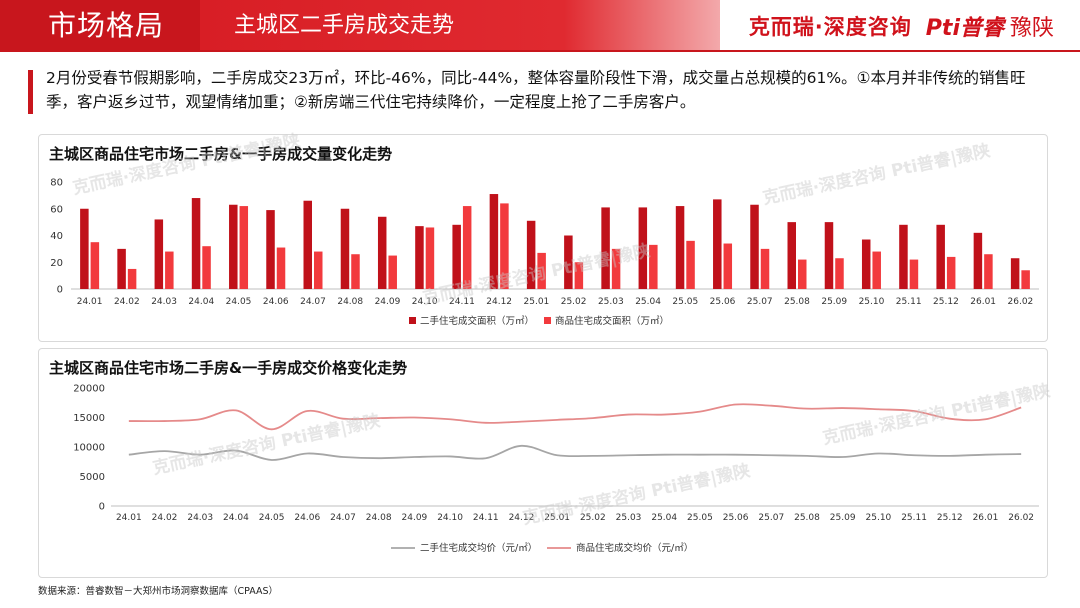 The image size is (1080, 608). I want to click on bar-second-hand-26.01, so click(978, 260).